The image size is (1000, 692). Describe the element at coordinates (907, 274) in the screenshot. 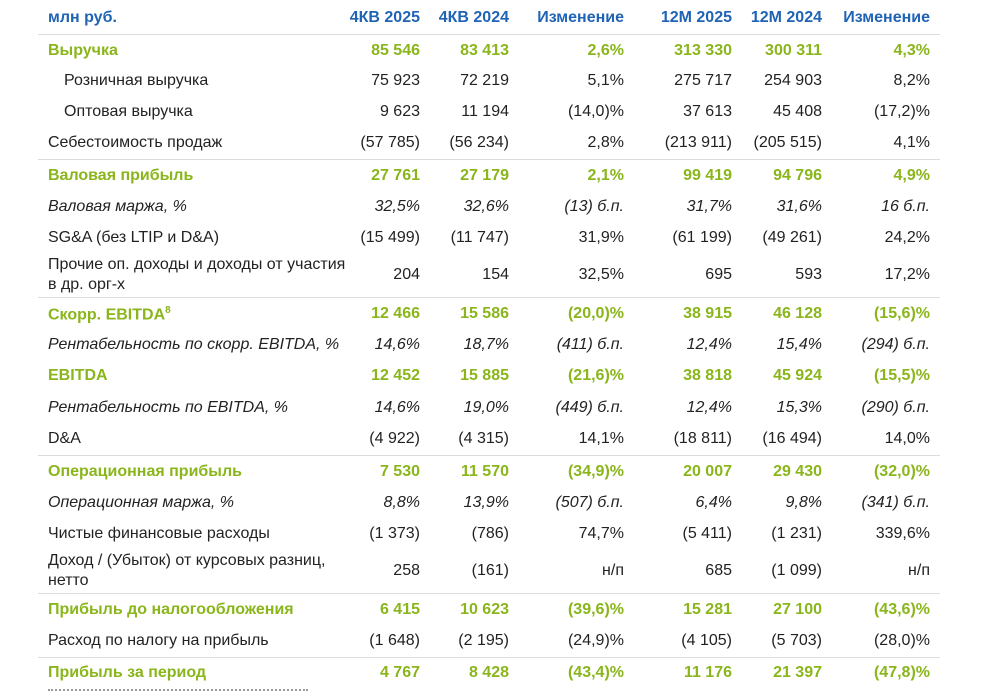

I see `row-value: 17,2%` at that location.